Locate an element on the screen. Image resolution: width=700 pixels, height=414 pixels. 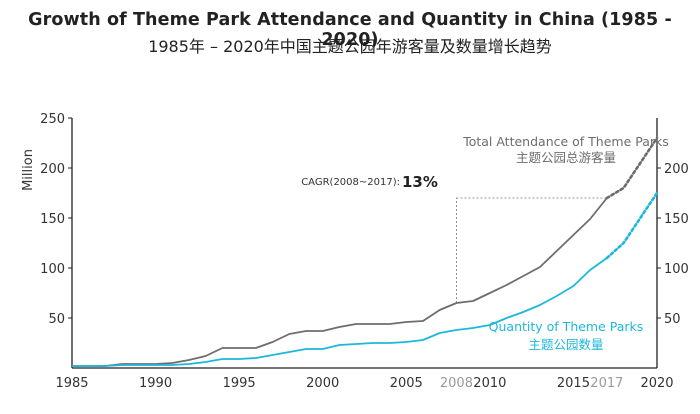
x-tick-label: 2010 is located at coordinates (489, 383).